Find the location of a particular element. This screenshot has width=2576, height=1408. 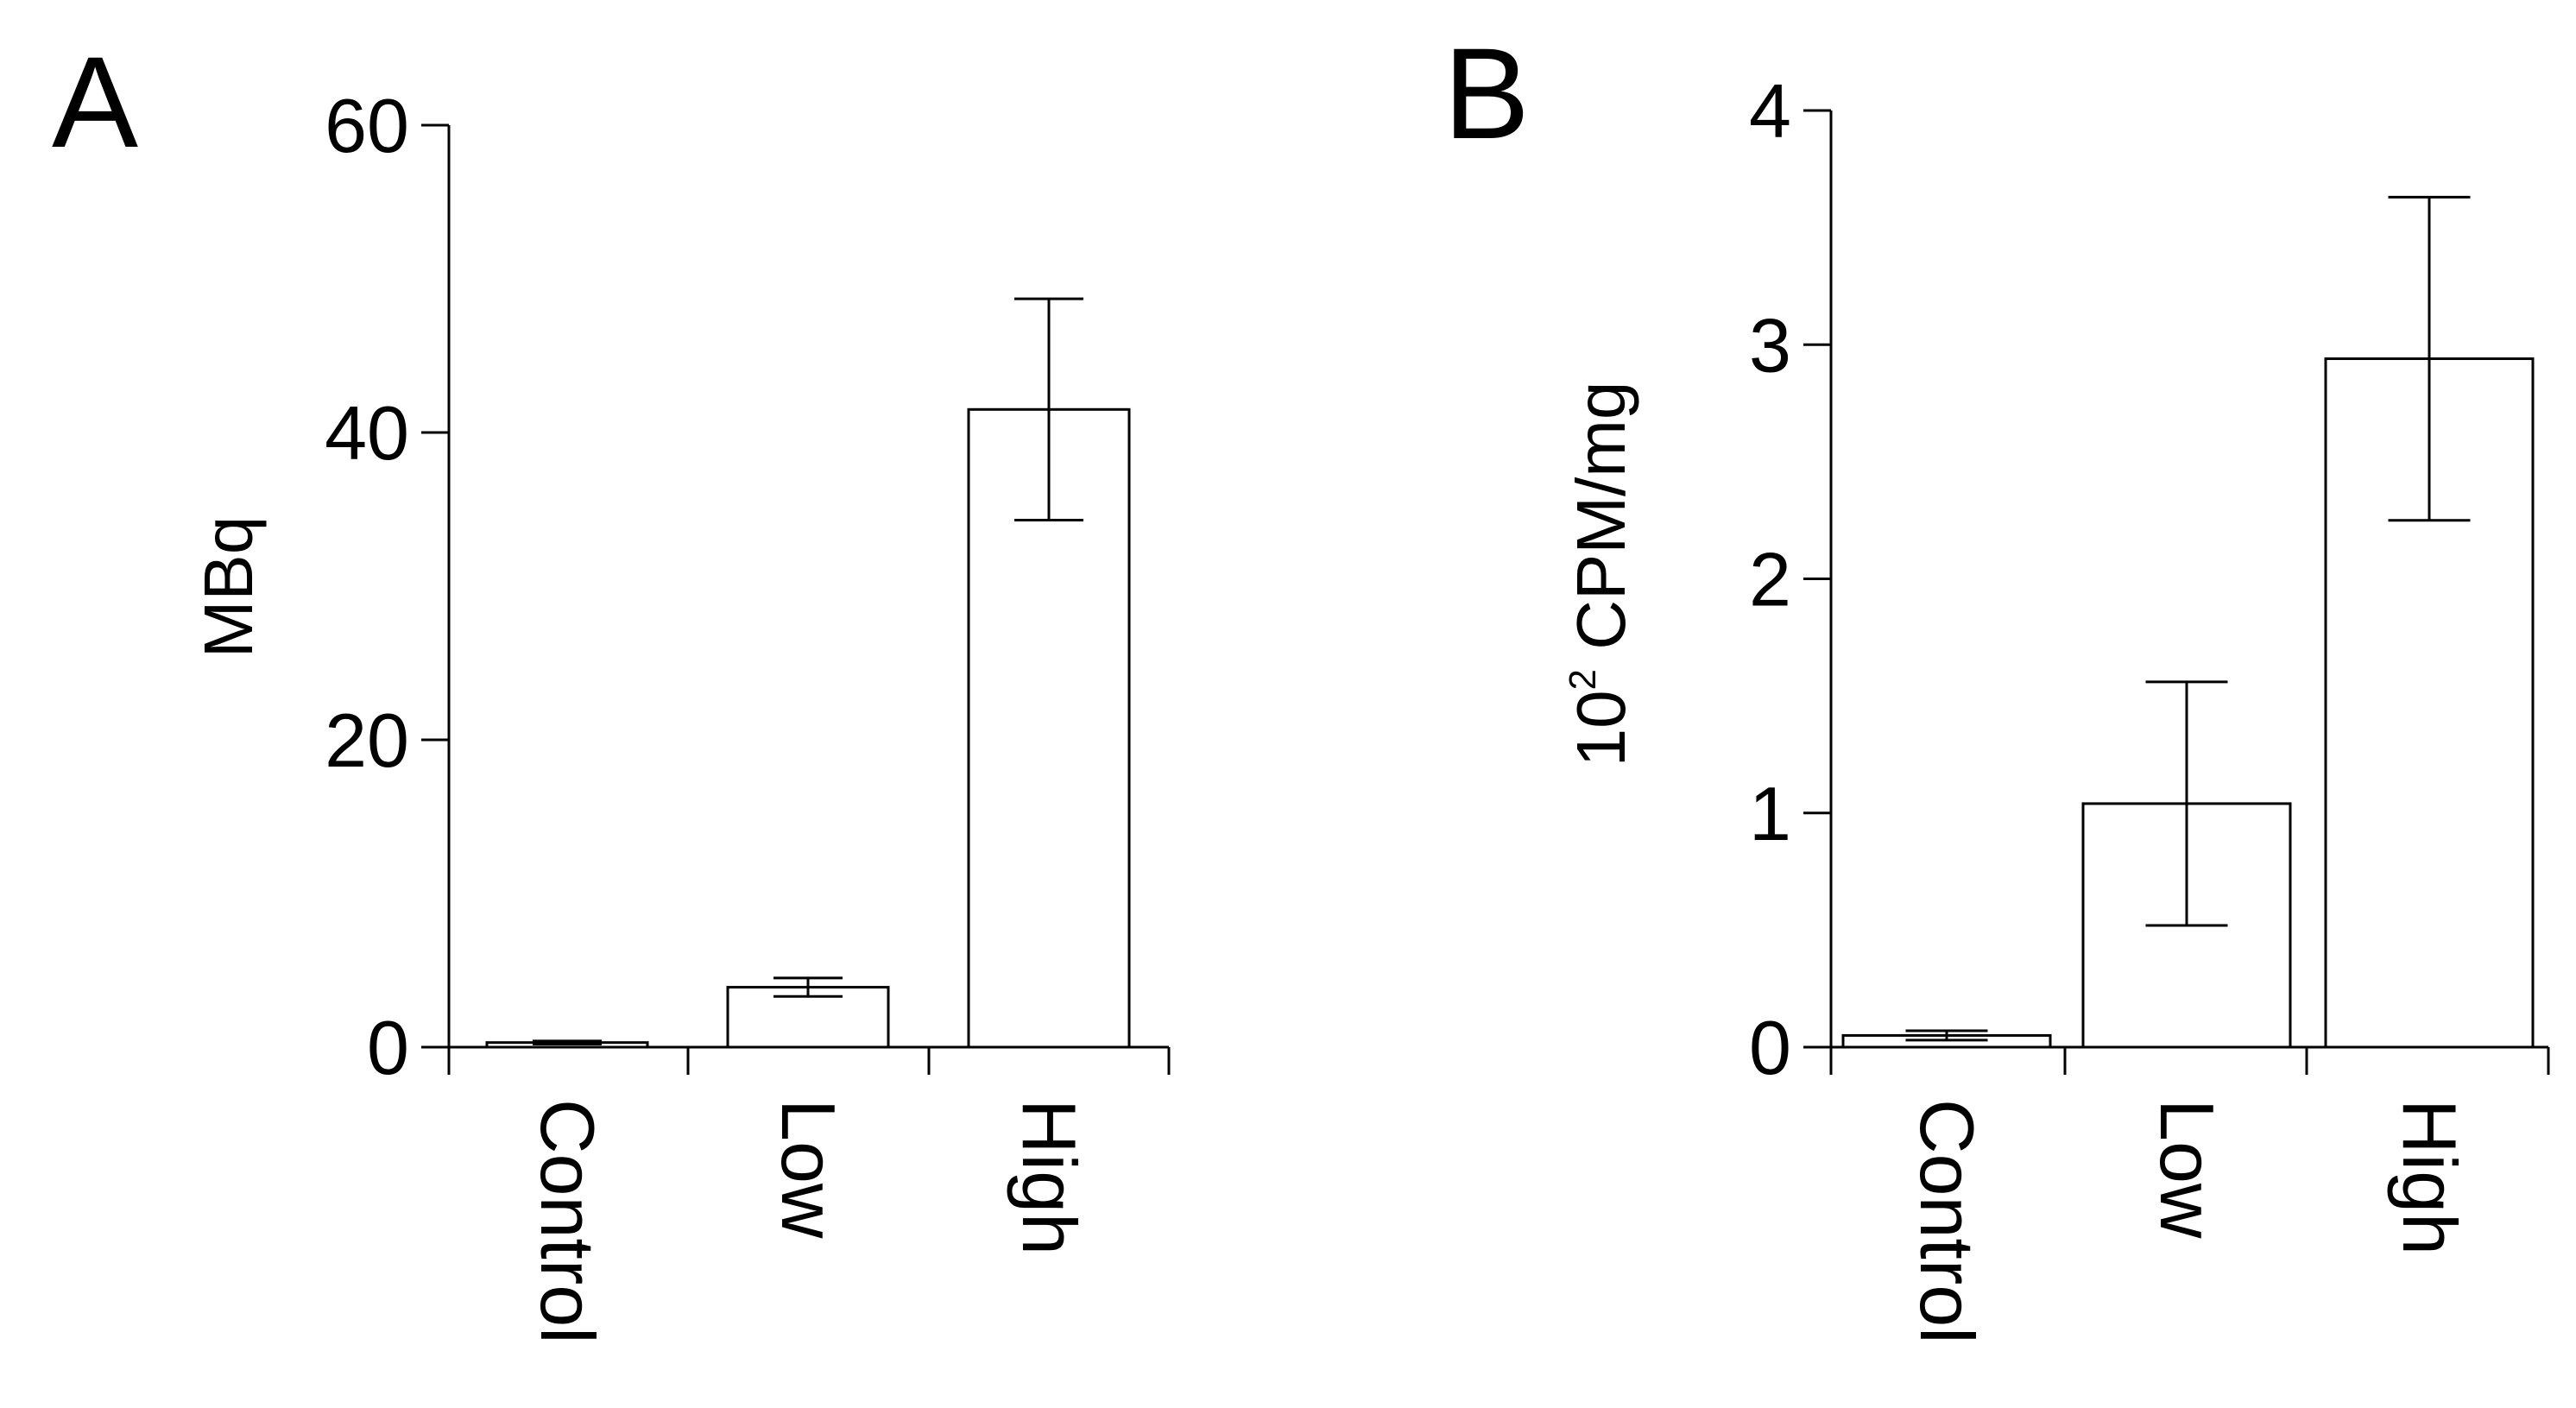

y-tick-label: 20 is located at coordinates (367, 740).